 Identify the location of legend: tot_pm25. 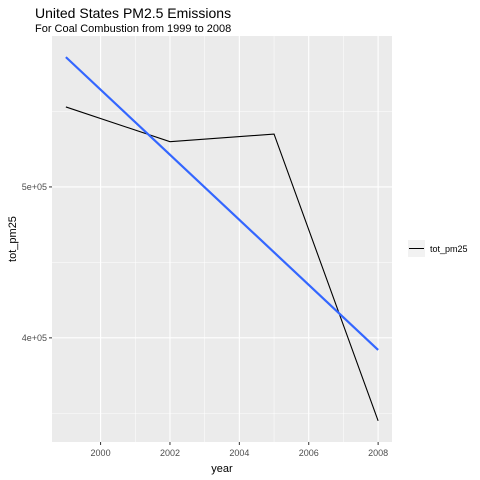
(438, 248).